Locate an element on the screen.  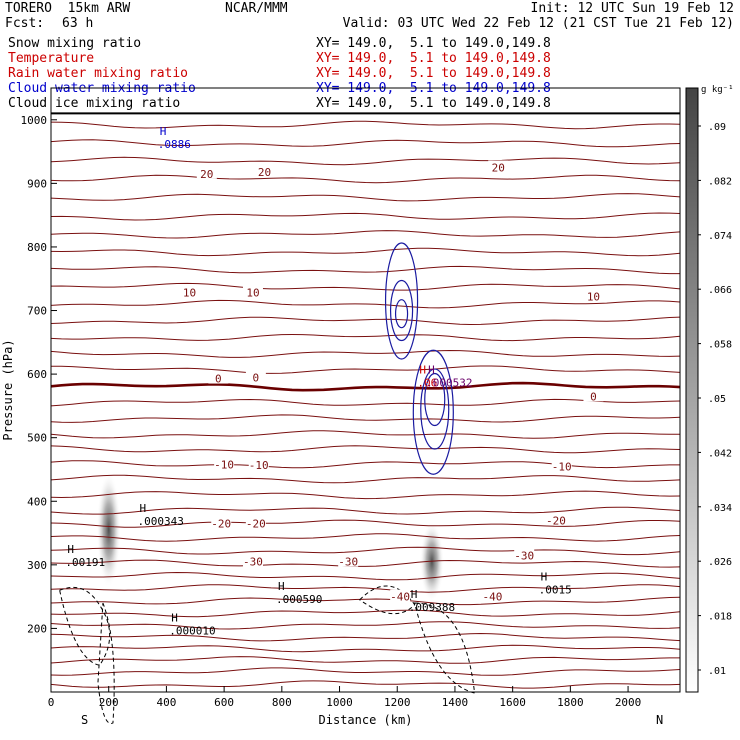
maximum-value: .000590 is located at coordinates (299, 599).